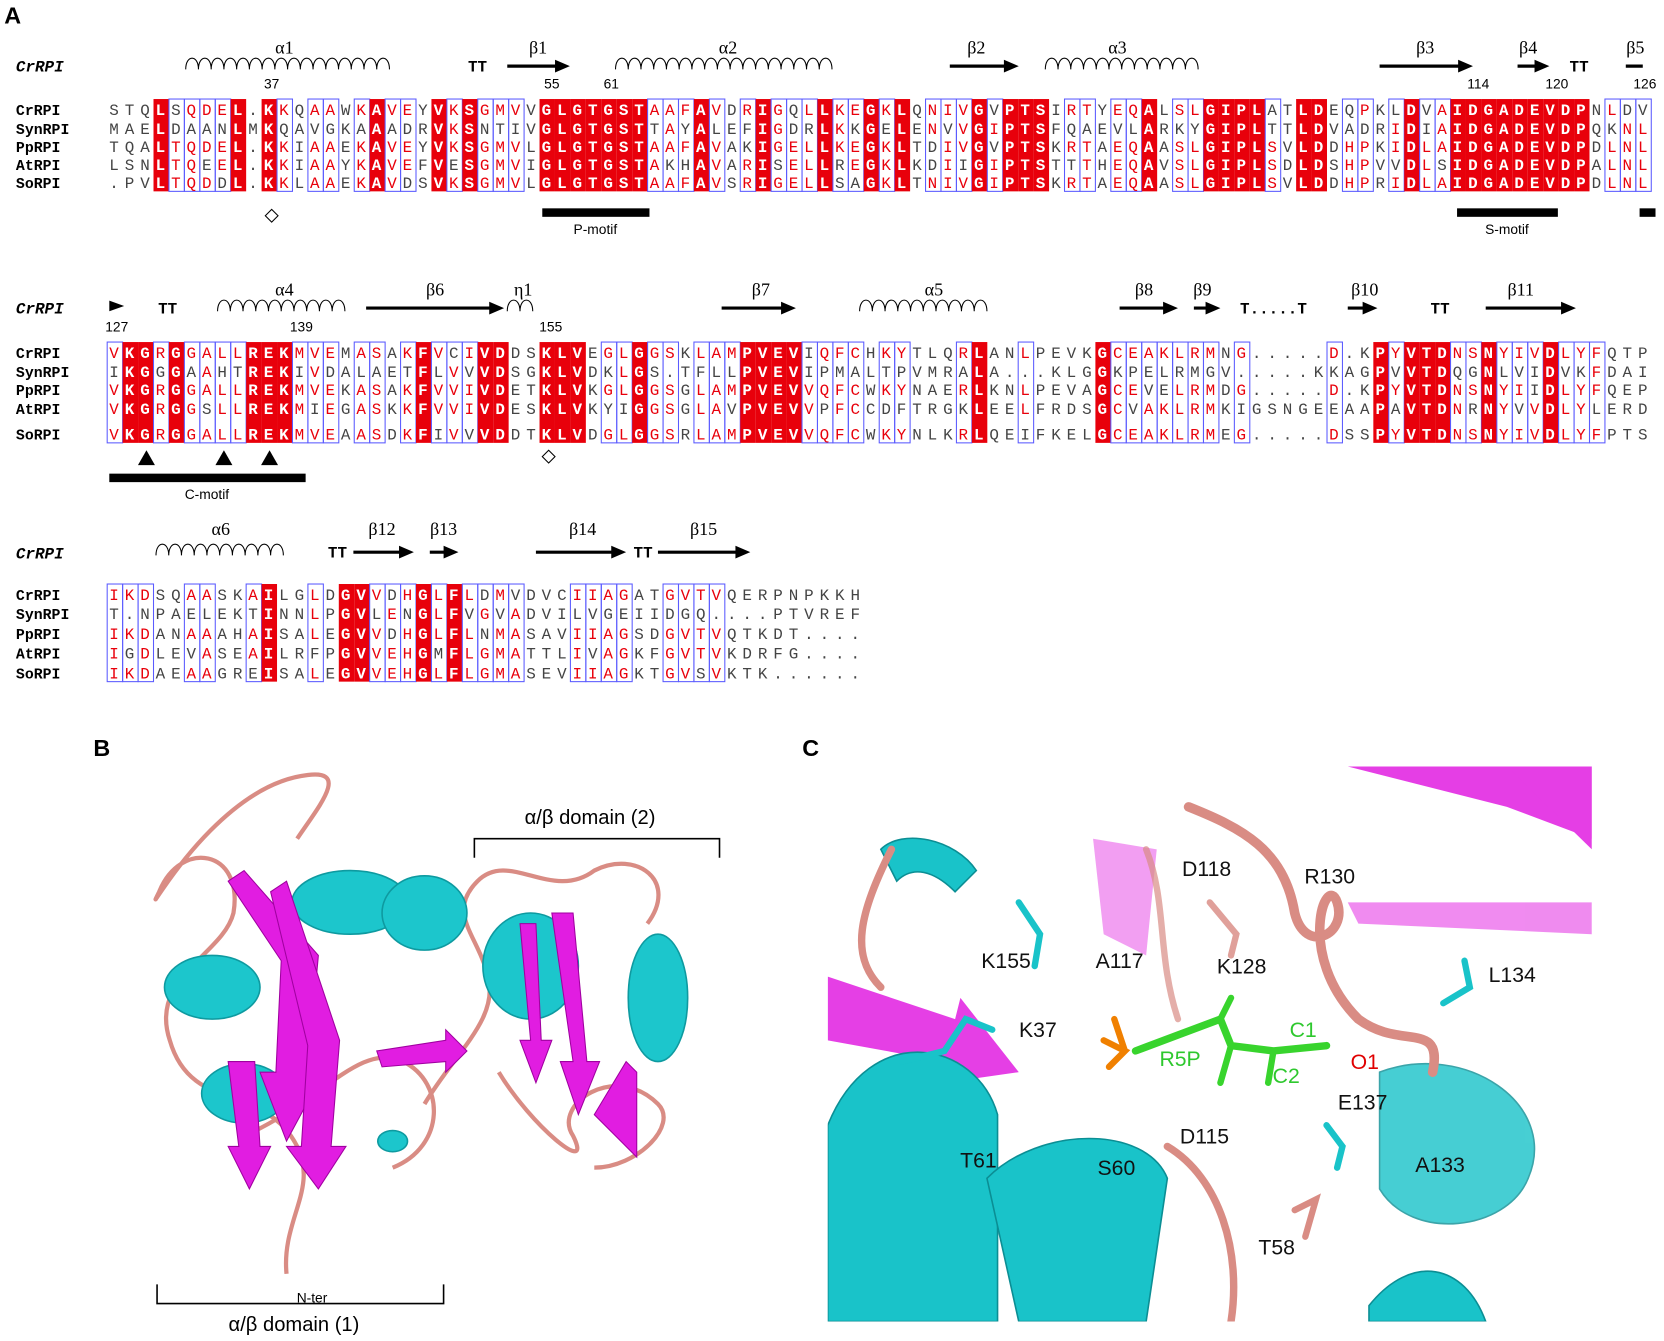 The height and width of the screenshot is (1341, 1664). I want to click on annotation: α/β domain (1), so click(294, 1325).